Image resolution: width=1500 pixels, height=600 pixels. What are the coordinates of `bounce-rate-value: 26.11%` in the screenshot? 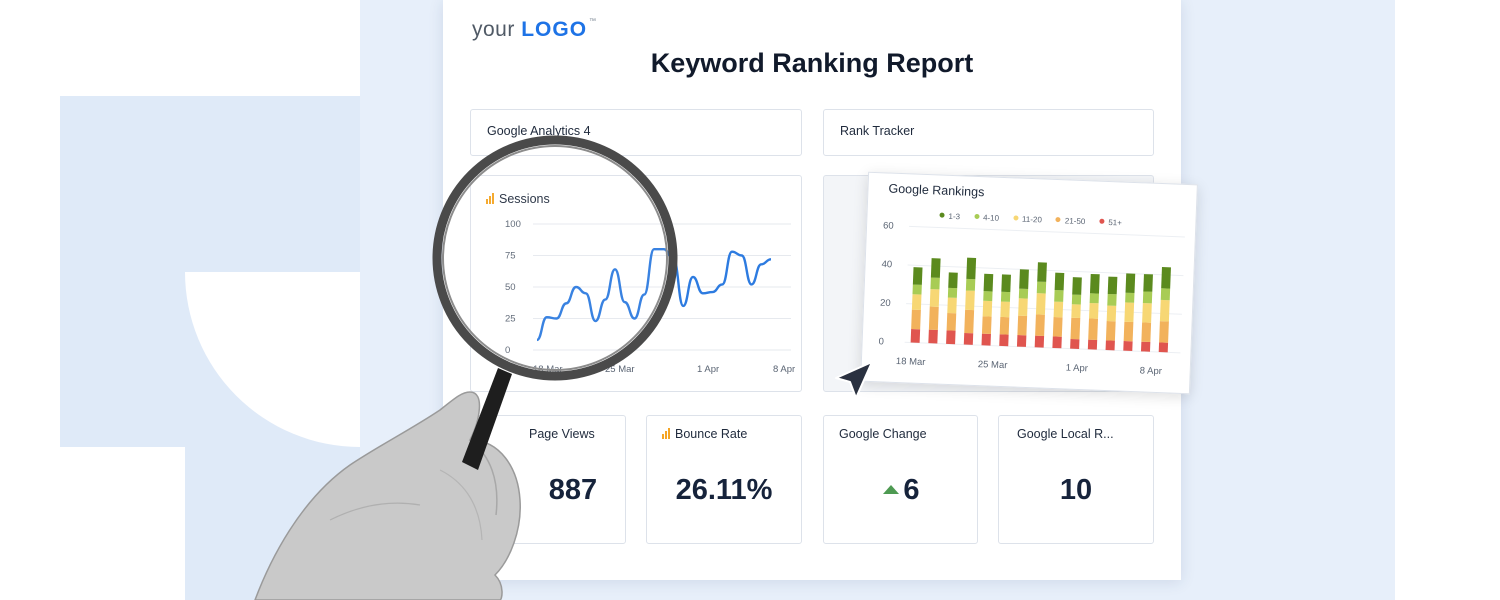 It's located at (724, 490).